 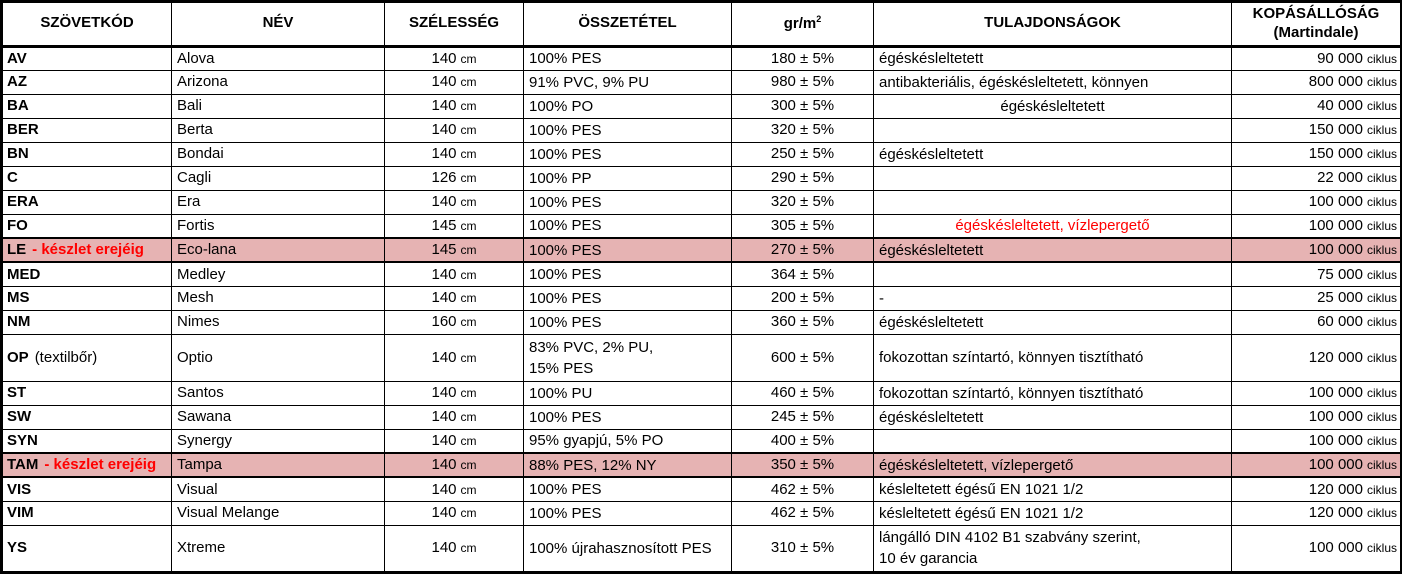 I want to click on composition-cell: 83% PVC, 2% PU, 15% PES, so click(x=627, y=357).